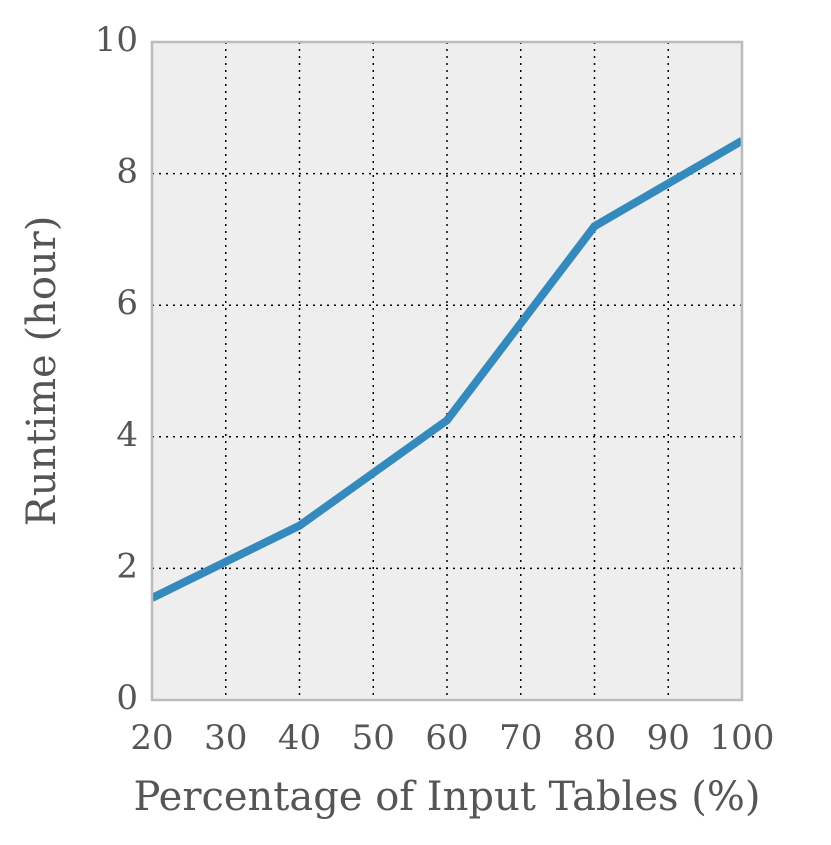  I want to click on x-tick-label: 70, so click(520, 738).